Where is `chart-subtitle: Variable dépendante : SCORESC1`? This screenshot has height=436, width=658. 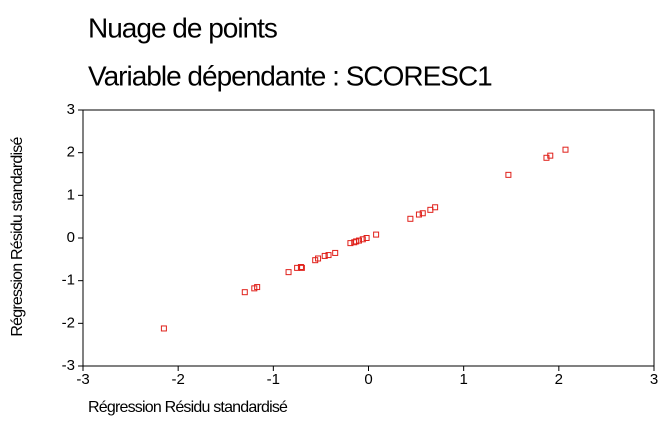 chart-subtitle: Variable dépendante : SCORESC1 is located at coordinates (290, 75).